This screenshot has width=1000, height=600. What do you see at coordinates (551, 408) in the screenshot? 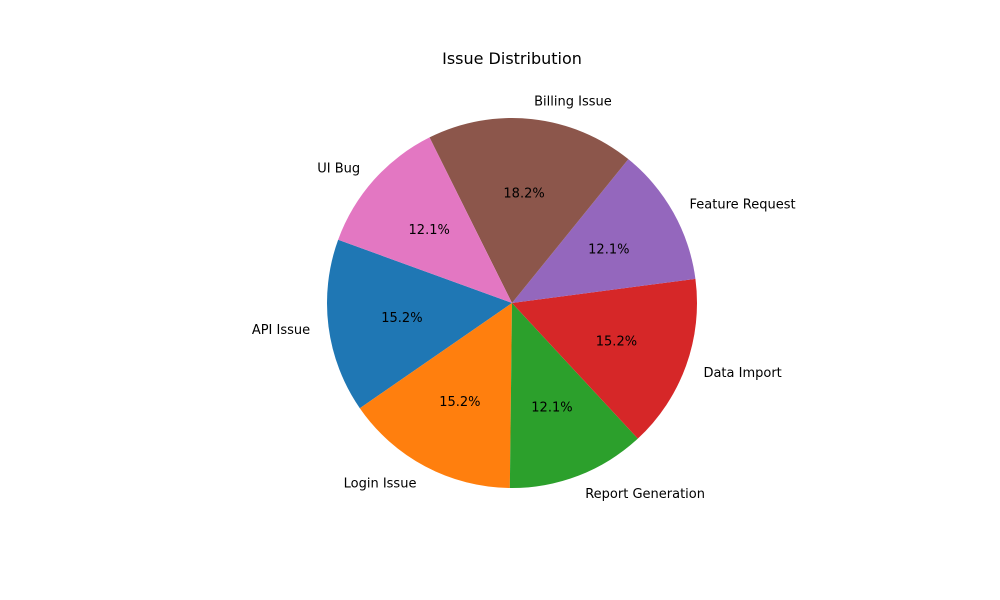
I see `pie-percent-label-report-generation: 12.1%` at bounding box center [551, 408].